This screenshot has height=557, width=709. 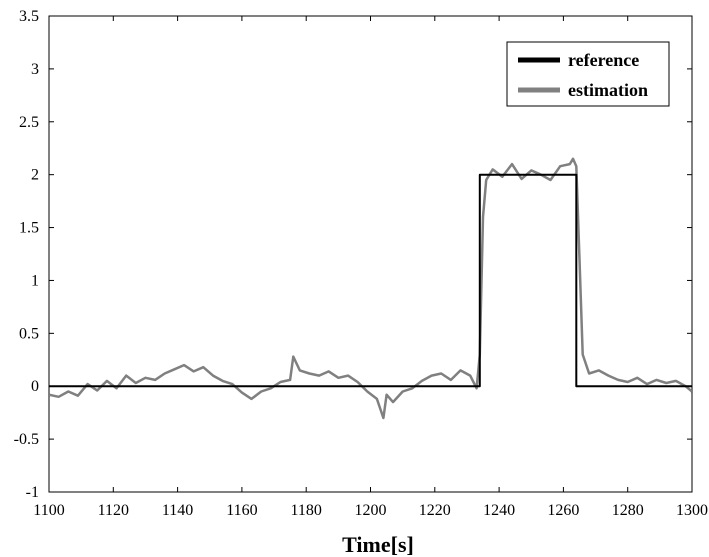 I want to click on x-tick-label: 1240, so click(x=499, y=510).